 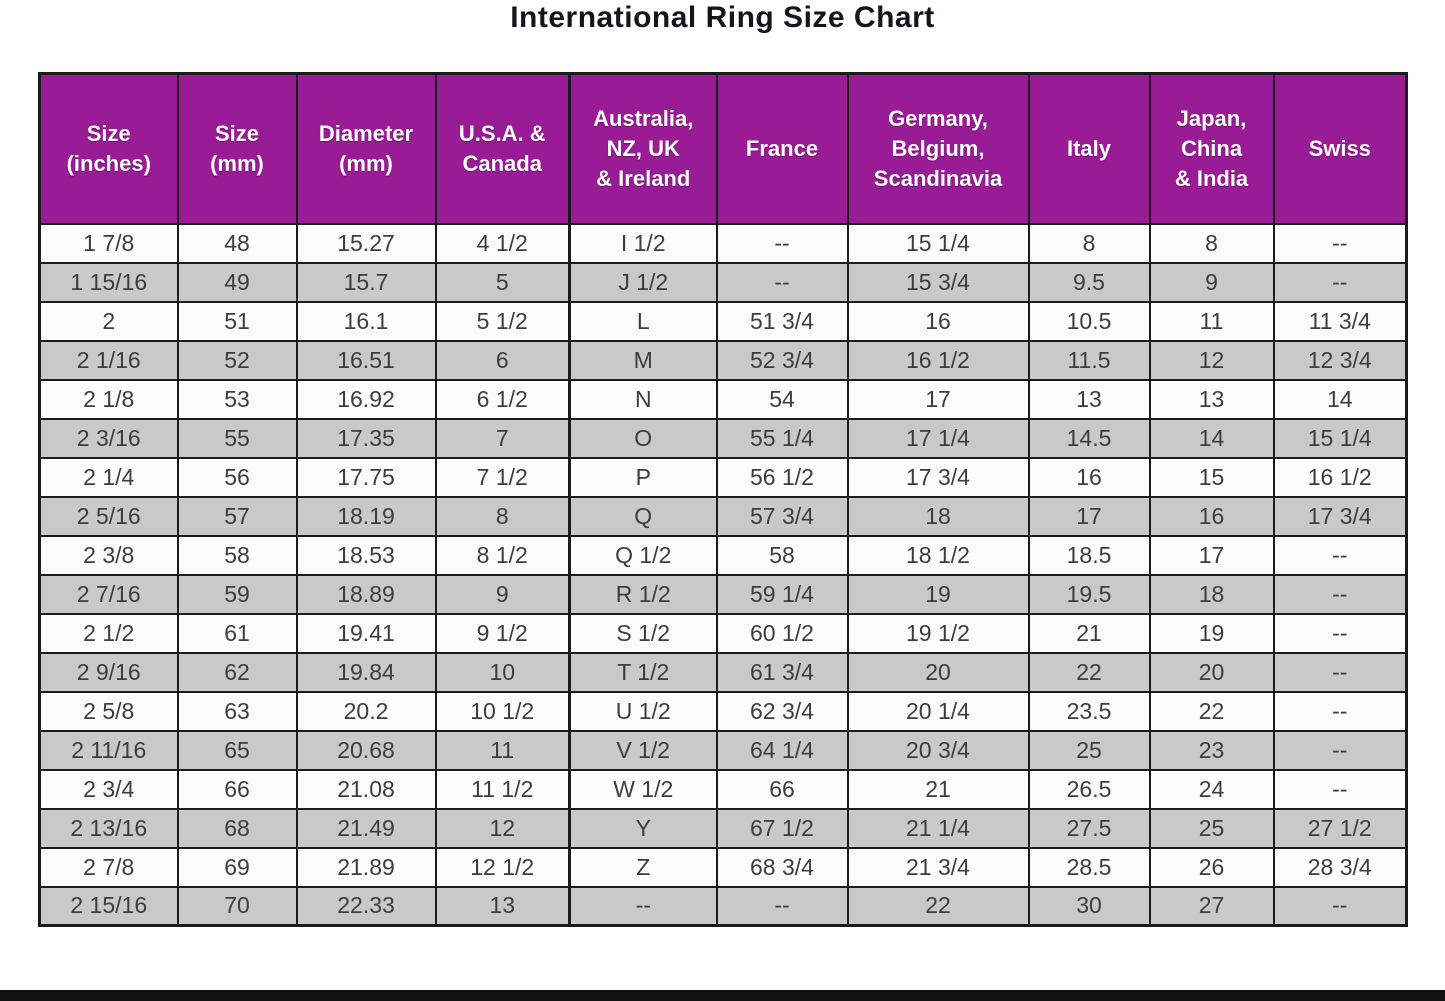 What do you see at coordinates (643, 477) in the screenshot?
I see `cell-australia-nz-uk-ireland: P` at bounding box center [643, 477].